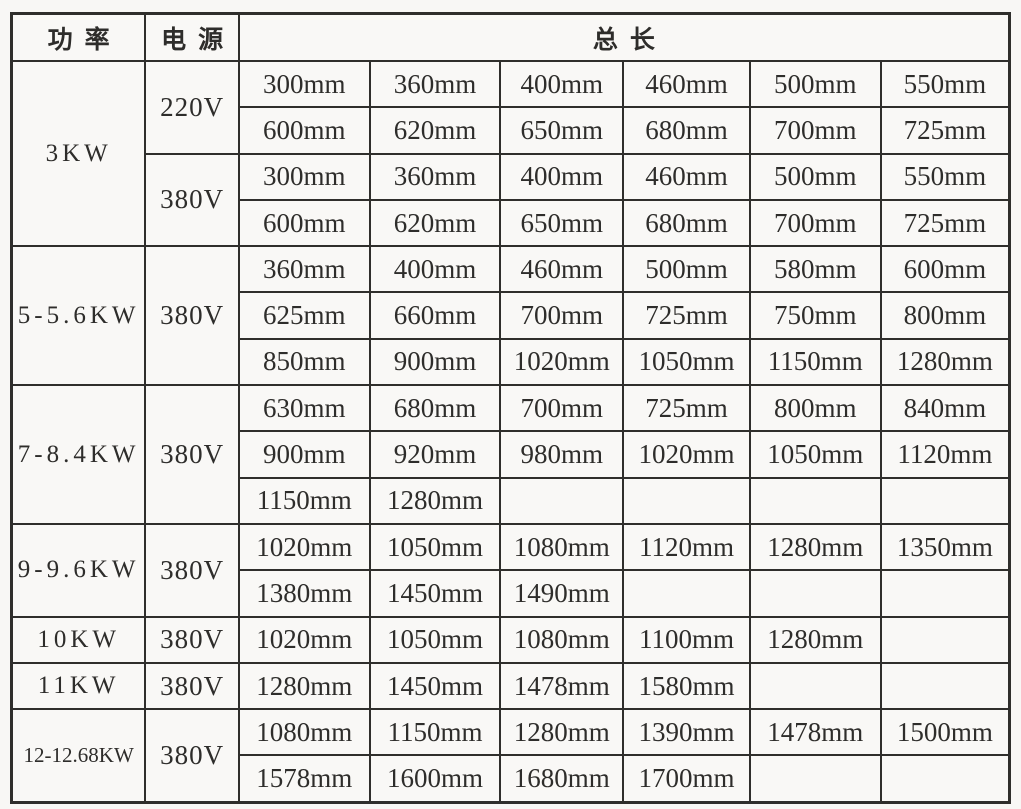 Image resolution: width=1021 pixels, height=809 pixels. Describe the element at coordinates (78, 37) in the screenshot. I see `power-column-header: 功率` at that location.